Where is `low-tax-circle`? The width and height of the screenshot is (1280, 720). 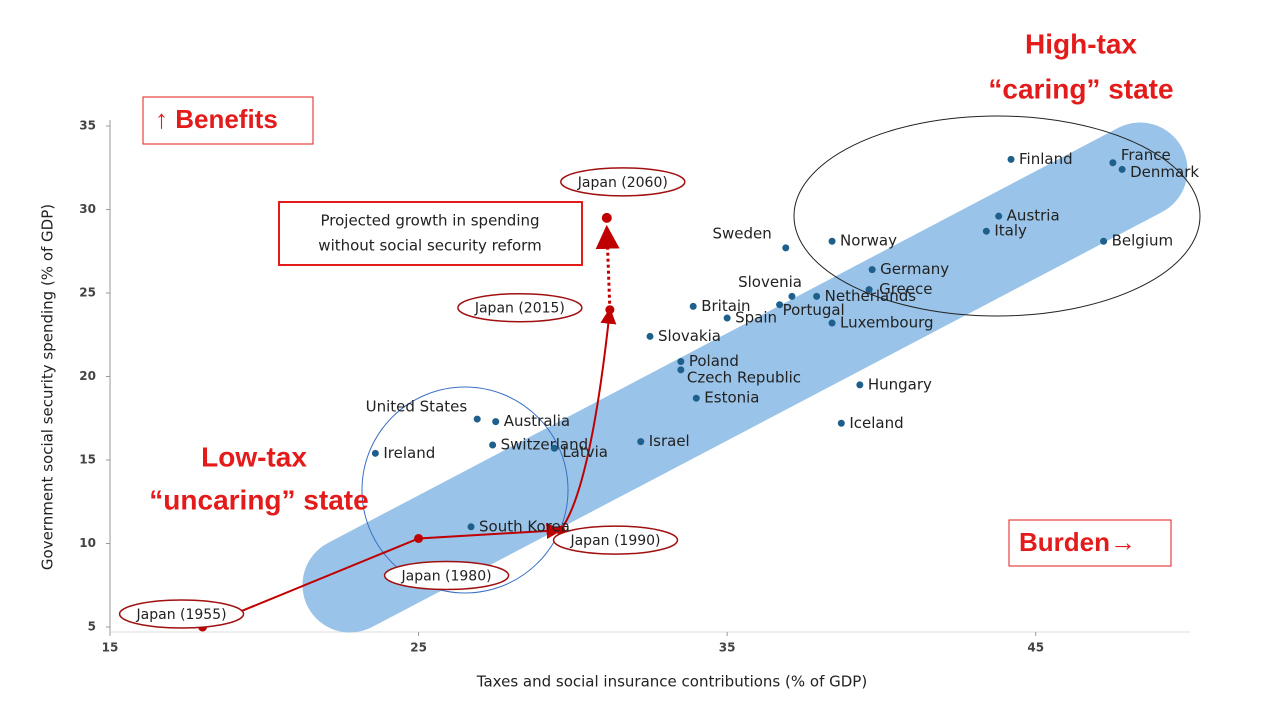 low-tax-circle is located at coordinates (465, 490).